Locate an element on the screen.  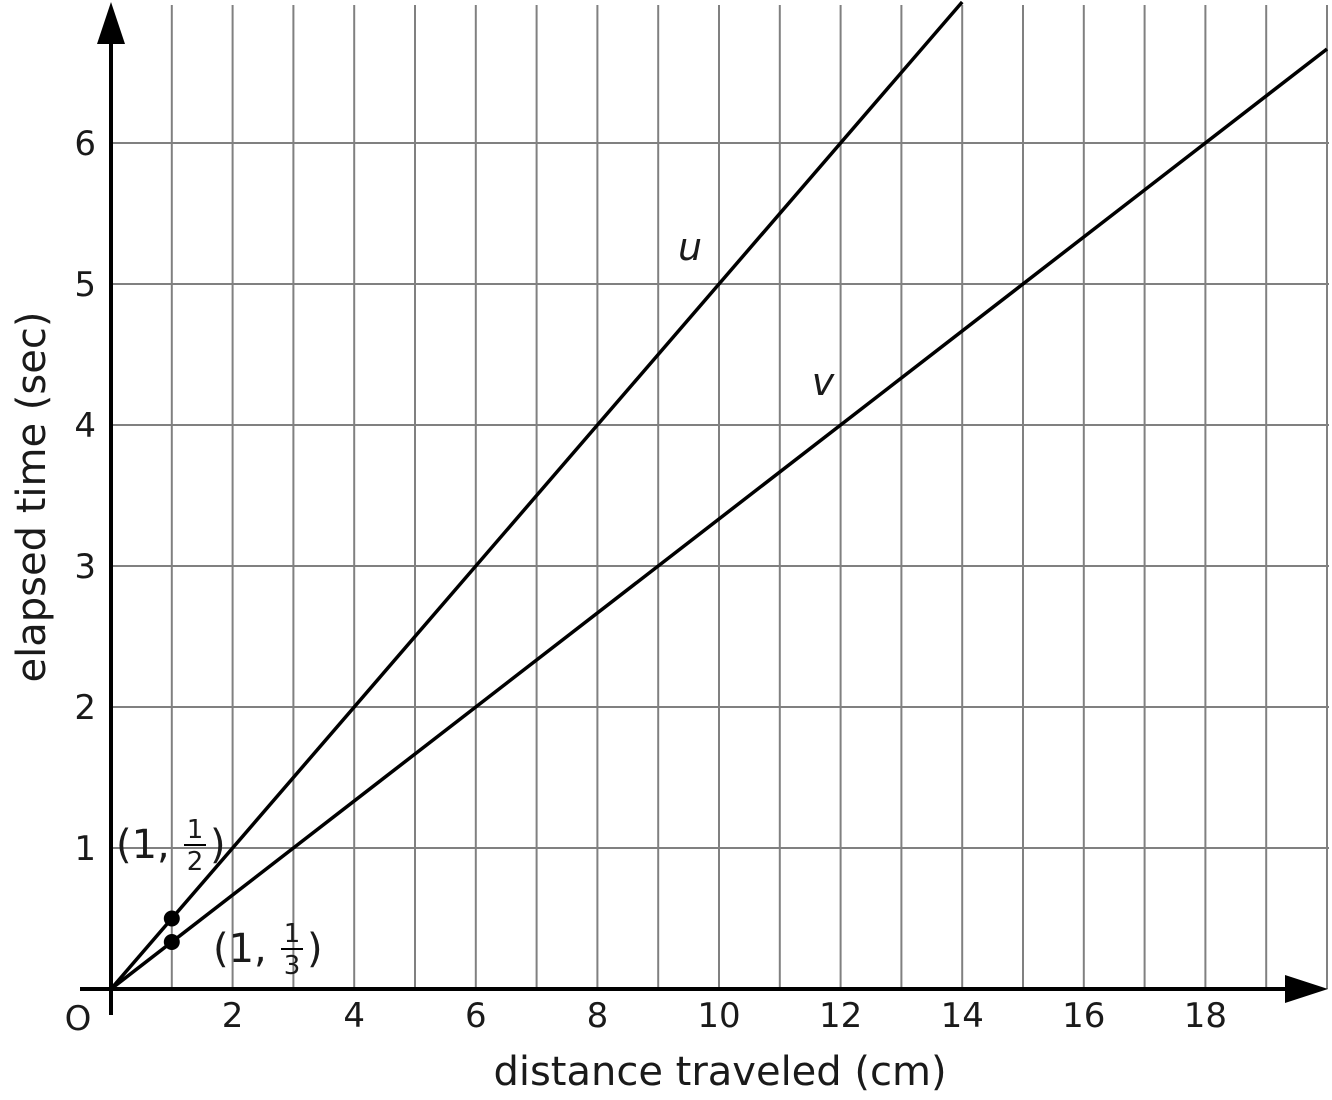
point-label-denominator: 3 is located at coordinates (292, 966).